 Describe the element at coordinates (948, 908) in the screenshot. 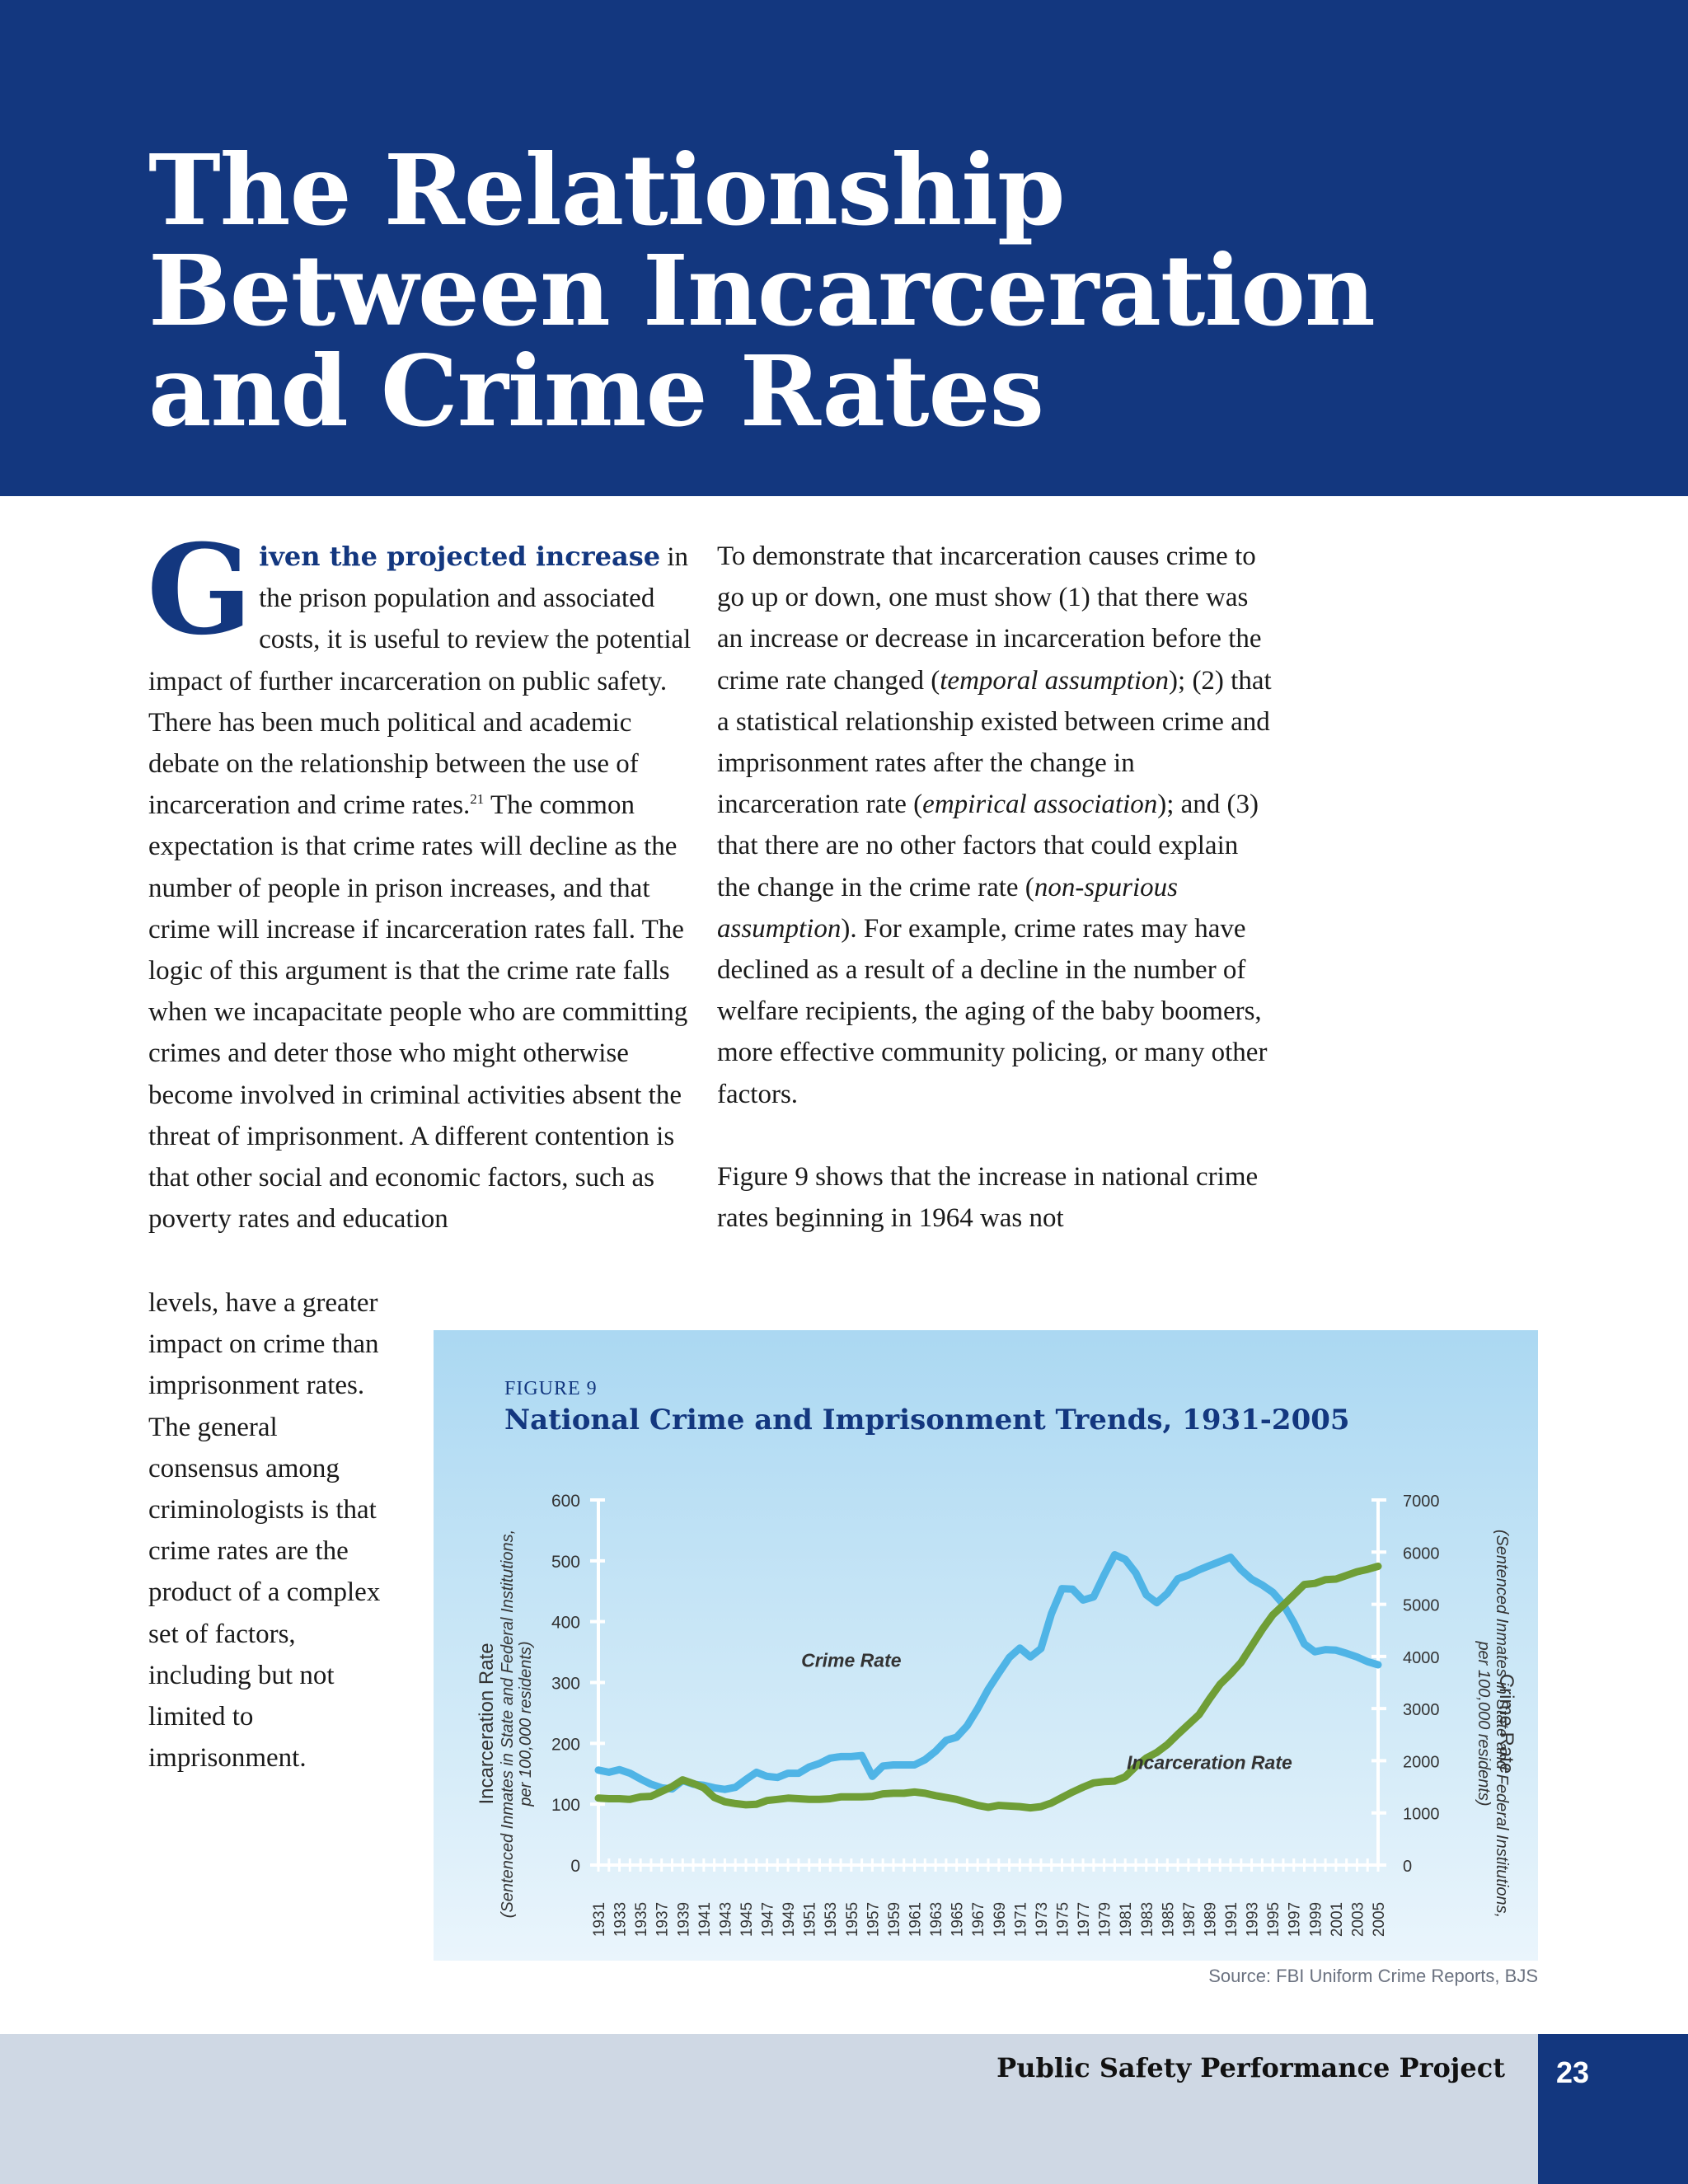

I see `emphasis: non-spurious assumption` at that location.